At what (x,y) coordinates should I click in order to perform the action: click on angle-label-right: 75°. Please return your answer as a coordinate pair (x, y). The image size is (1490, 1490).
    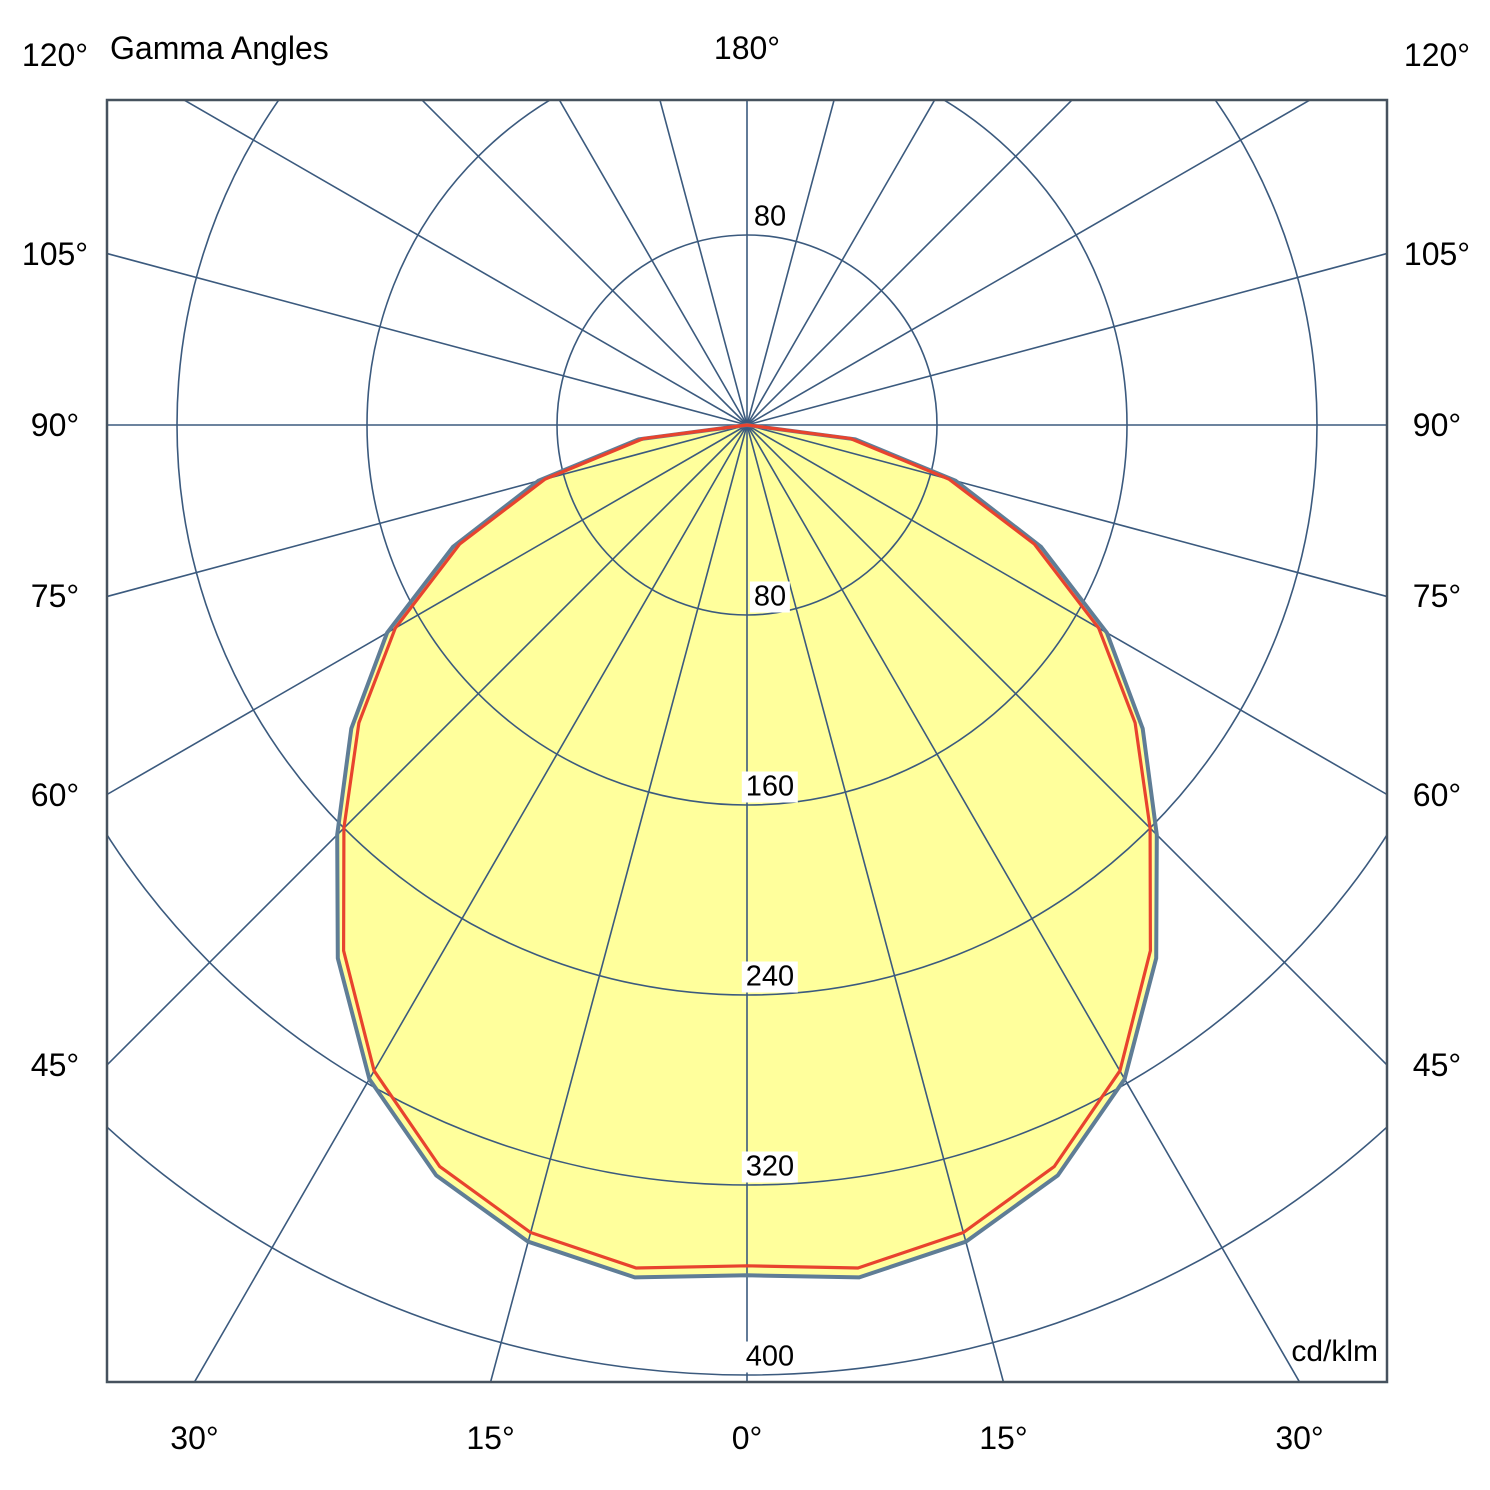
    Looking at the image, I should click on (1437, 596).